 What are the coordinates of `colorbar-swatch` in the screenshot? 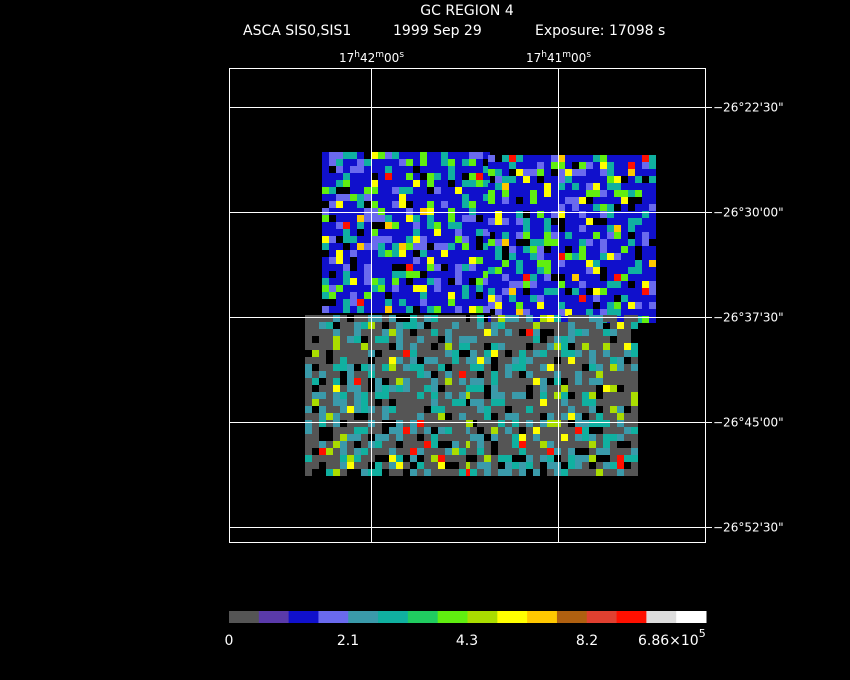 It's located at (274, 617).